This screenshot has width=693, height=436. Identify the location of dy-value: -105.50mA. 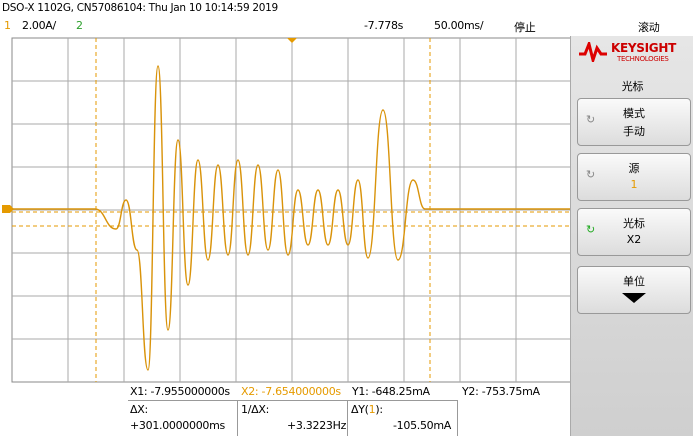
(422, 425).